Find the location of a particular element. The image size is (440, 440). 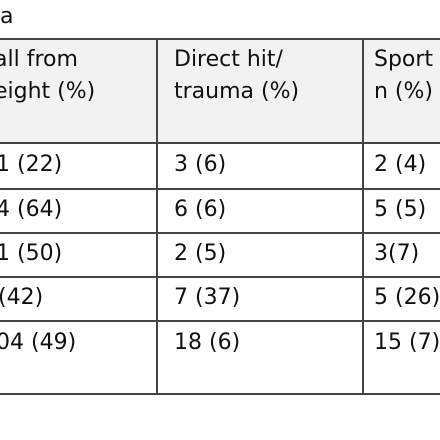

table-cell: 1 (50) is located at coordinates (31, 253).